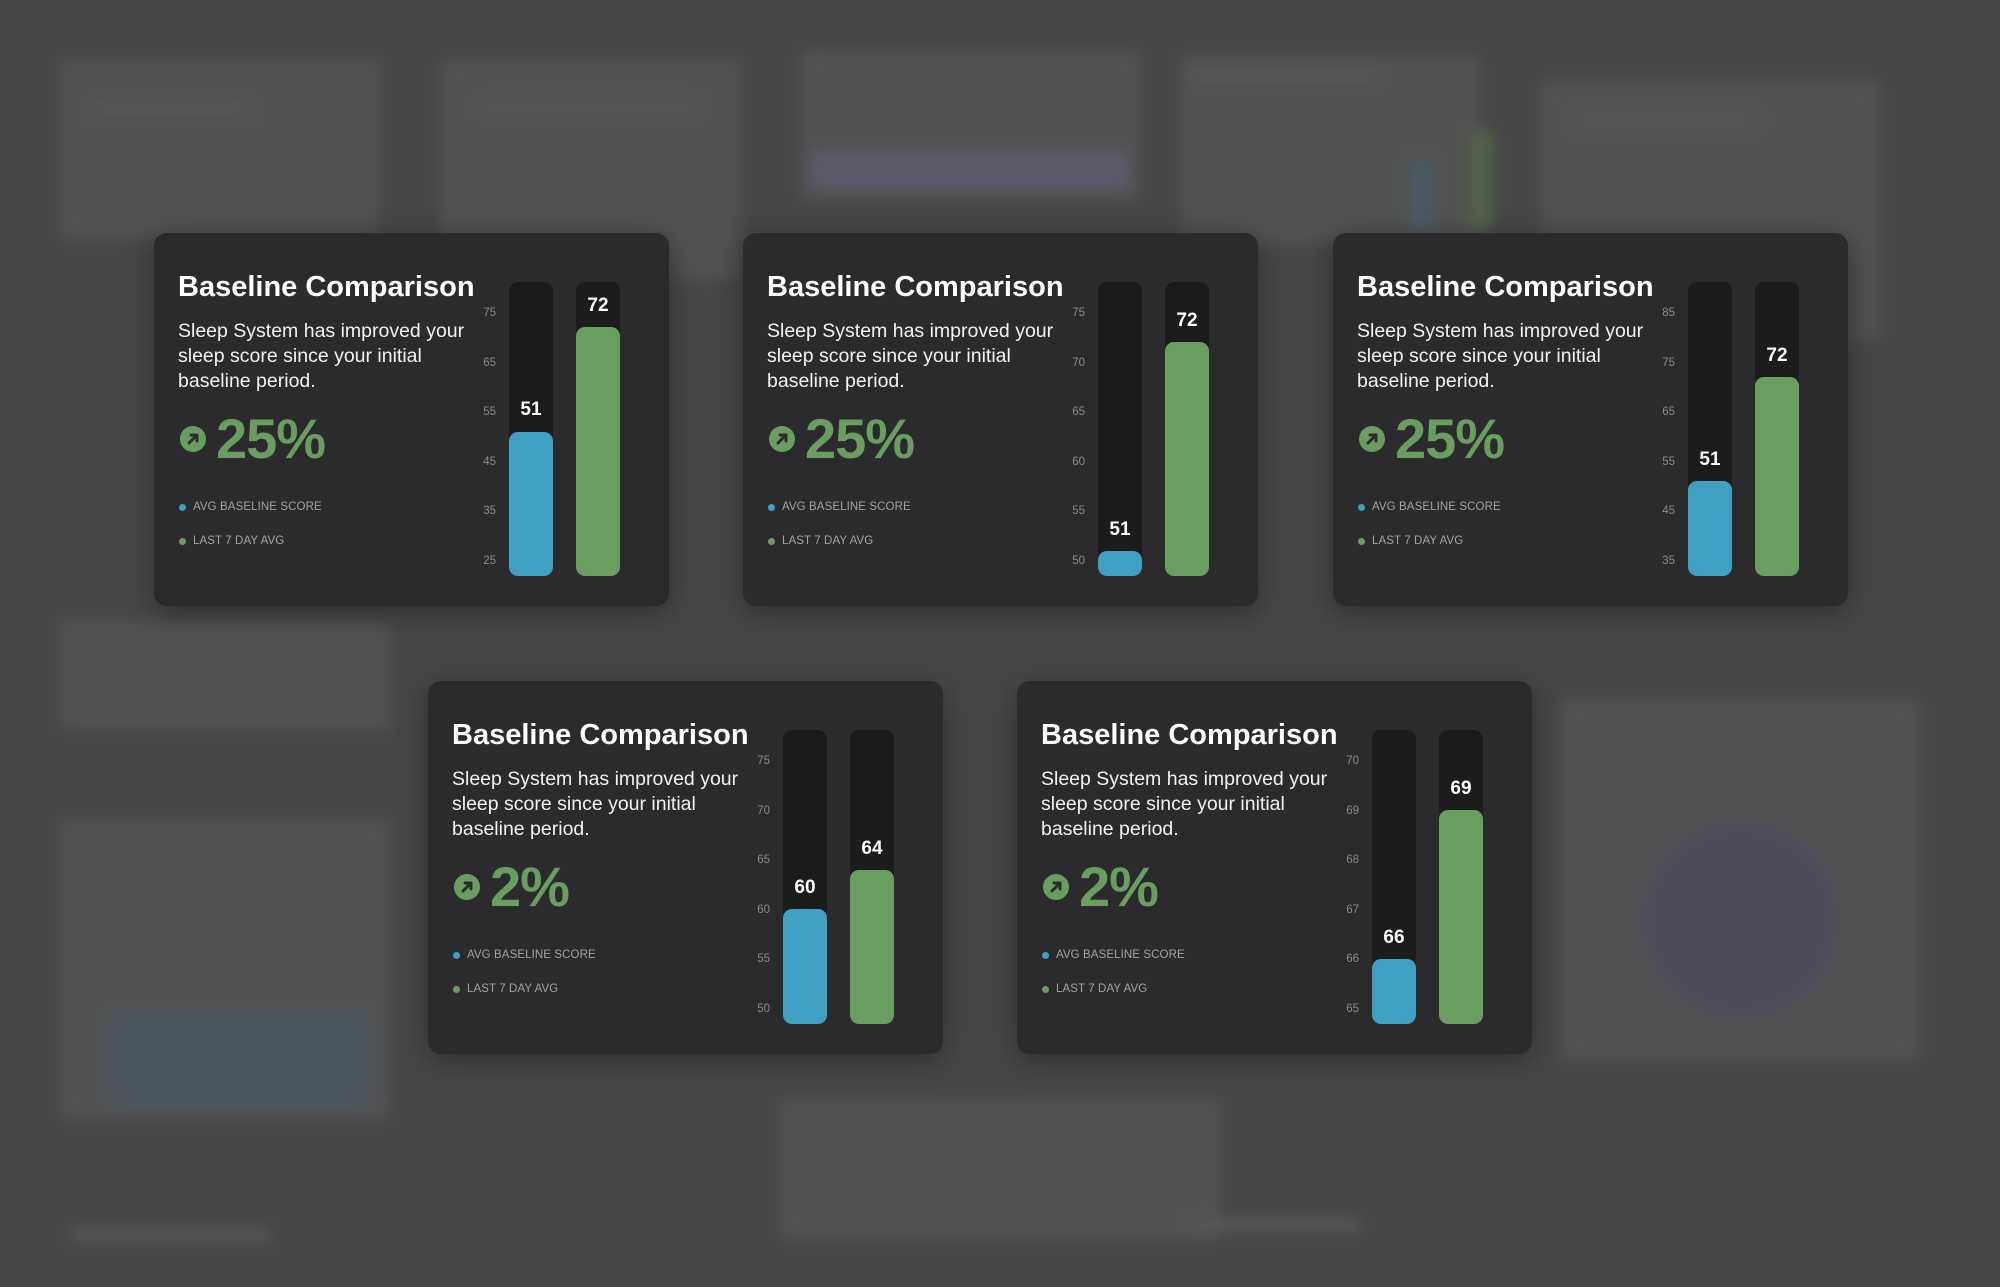 Image resolution: width=2000 pixels, height=1287 pixels. Describe the element at coordinates (872, 848) in the screenshot. I see `bar-value-label: 64` at that location.